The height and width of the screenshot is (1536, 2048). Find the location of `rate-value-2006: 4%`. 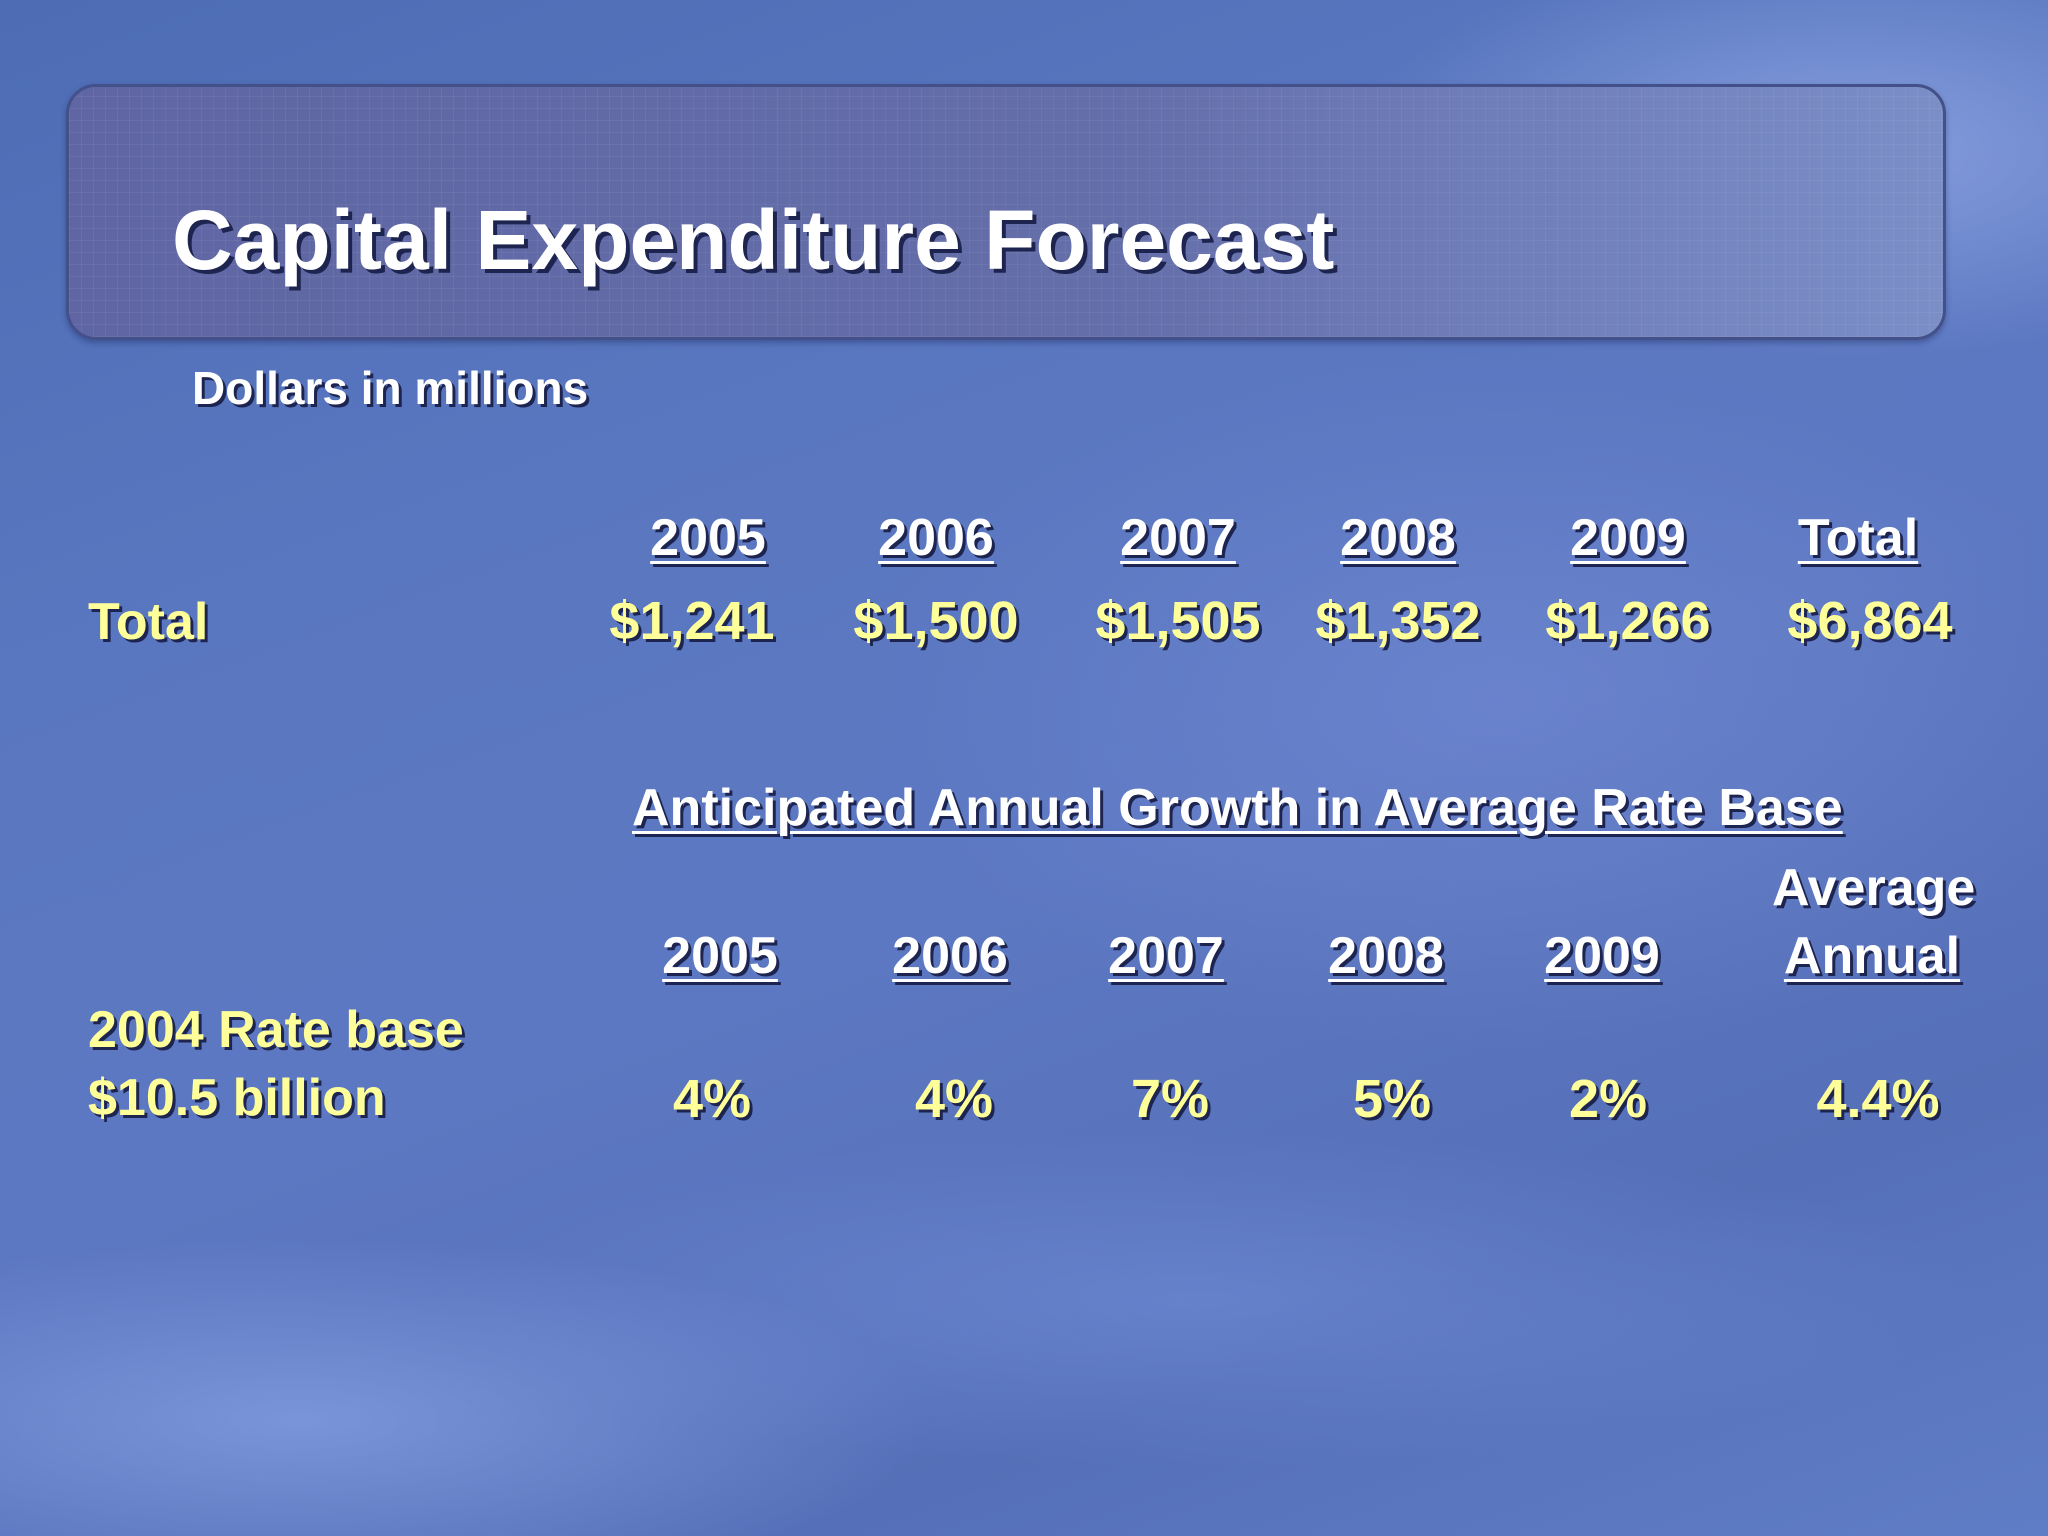

rate-value-2006: 4% is located at coordinates (954, 1099).